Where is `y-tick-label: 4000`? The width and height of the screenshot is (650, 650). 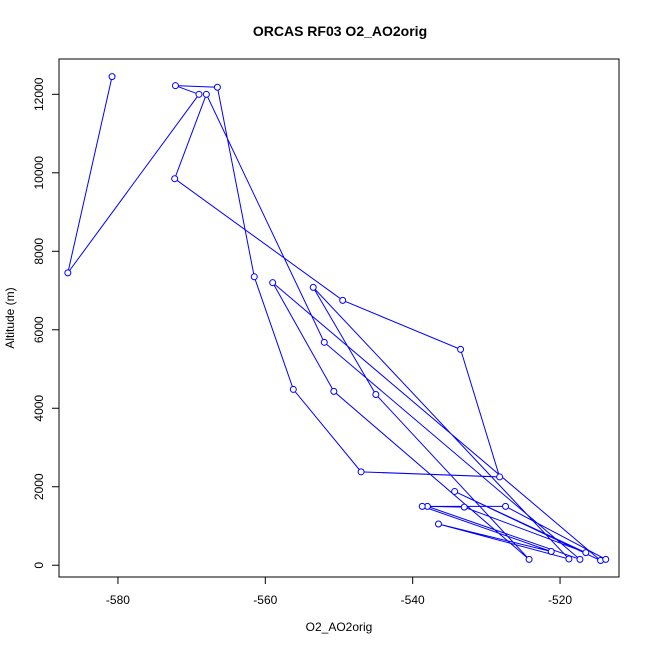 y-tick-label: 4000 is located at coordinates (39, 408).